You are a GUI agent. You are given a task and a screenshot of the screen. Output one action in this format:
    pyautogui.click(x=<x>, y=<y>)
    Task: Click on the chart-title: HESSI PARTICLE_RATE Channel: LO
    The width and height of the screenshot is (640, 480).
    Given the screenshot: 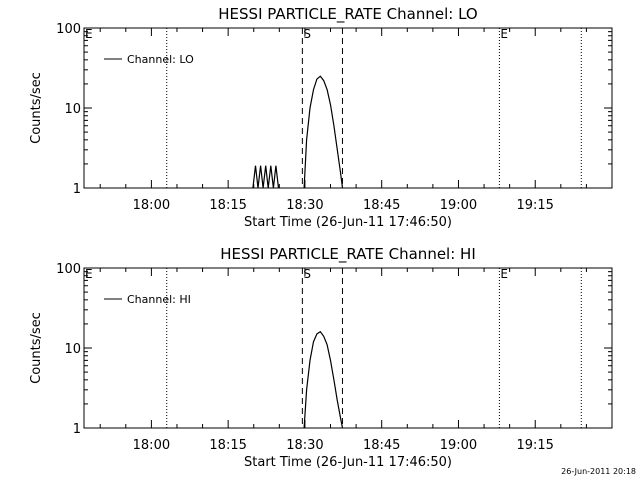 What is the action you would take?
    pyautogui.click(x=347, y=14)
    